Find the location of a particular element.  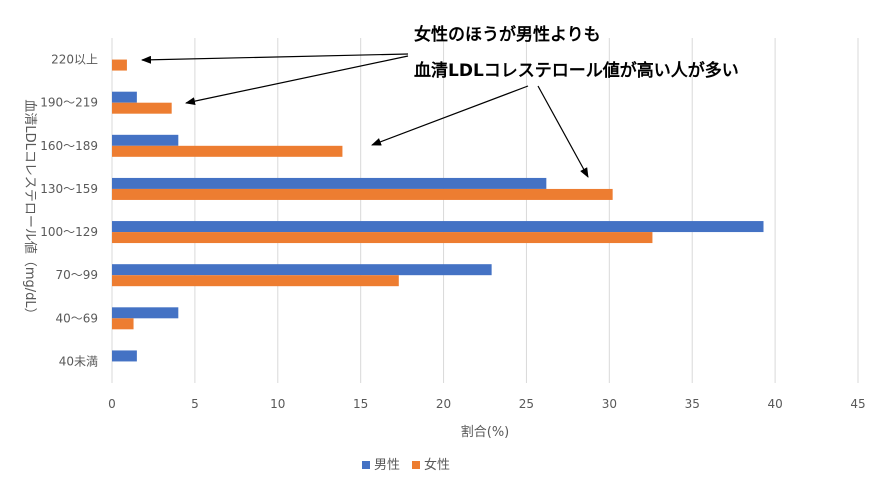

x-tick-labels: 0 5 10 15 20 25 30 35 40 45 is located at coordinates (486, 404).